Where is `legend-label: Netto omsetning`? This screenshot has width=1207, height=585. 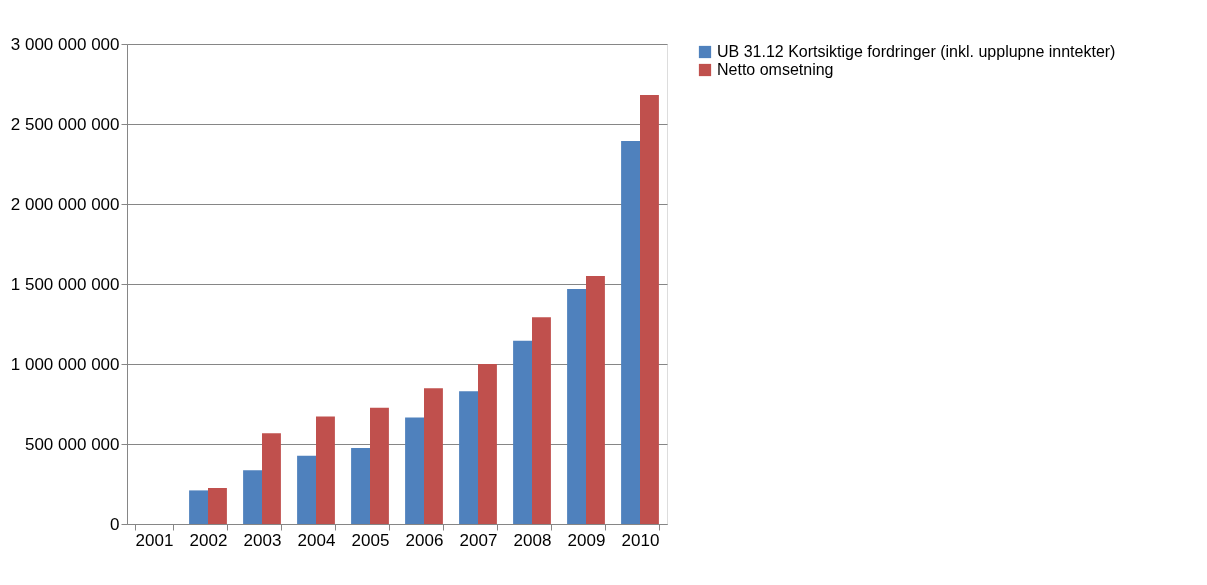
legend-label: Netto omsetning is located at coordinates (775, 69).